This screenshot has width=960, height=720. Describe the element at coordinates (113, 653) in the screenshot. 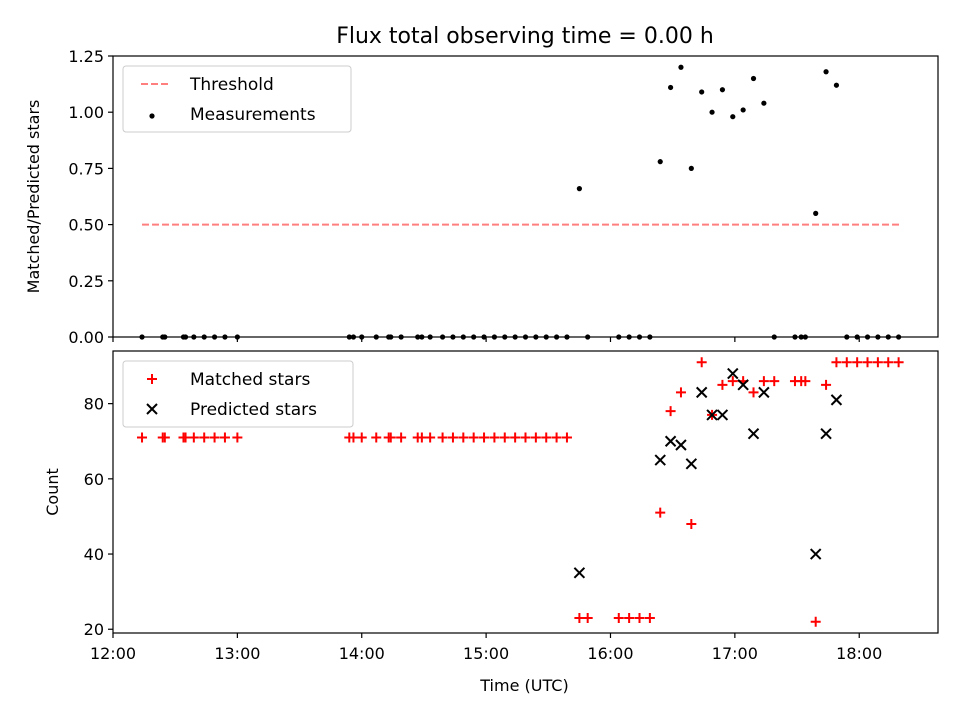

I see `x-tick-label: 12:00` at that location.